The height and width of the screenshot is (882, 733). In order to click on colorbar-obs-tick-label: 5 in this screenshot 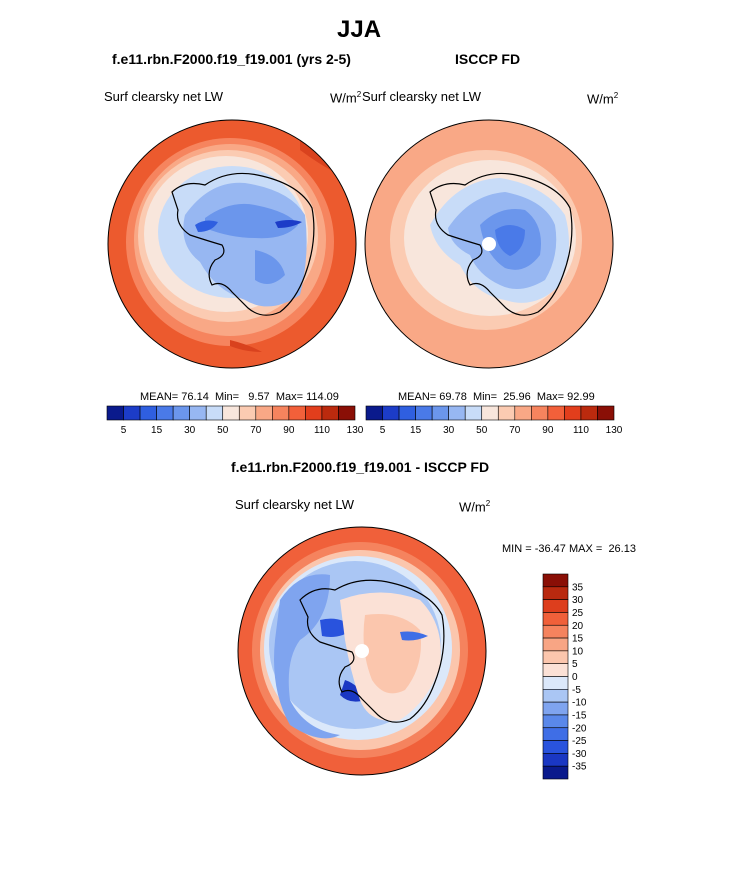, I will do `click(383, 430)`.